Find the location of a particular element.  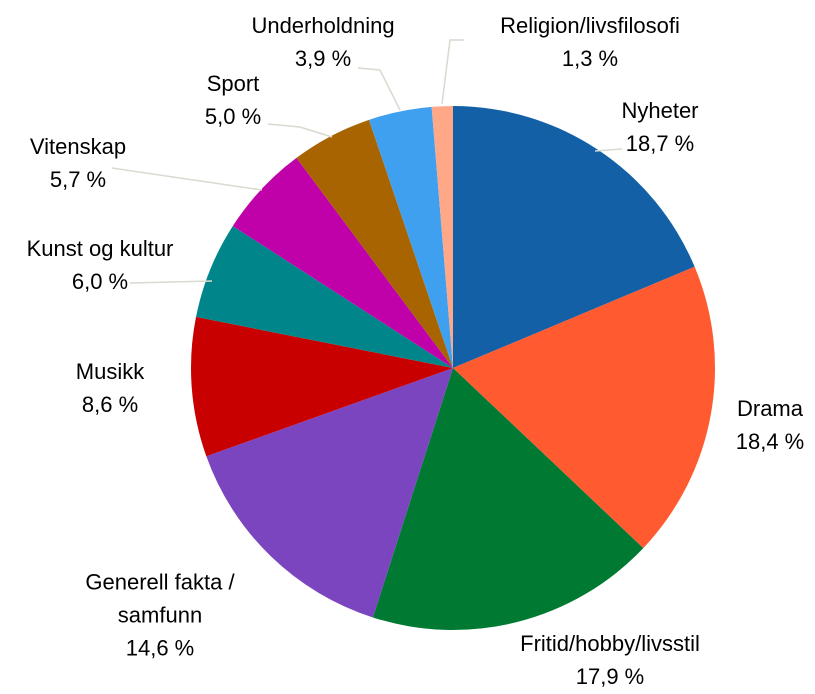

value-label: 18,7 % is located at coordinates (660, 143).